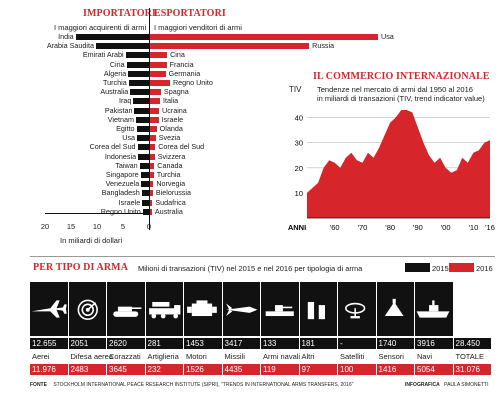 This screenshot has width=500, height=408. I want to click on exporter-label: Cina, so click(177, 55).